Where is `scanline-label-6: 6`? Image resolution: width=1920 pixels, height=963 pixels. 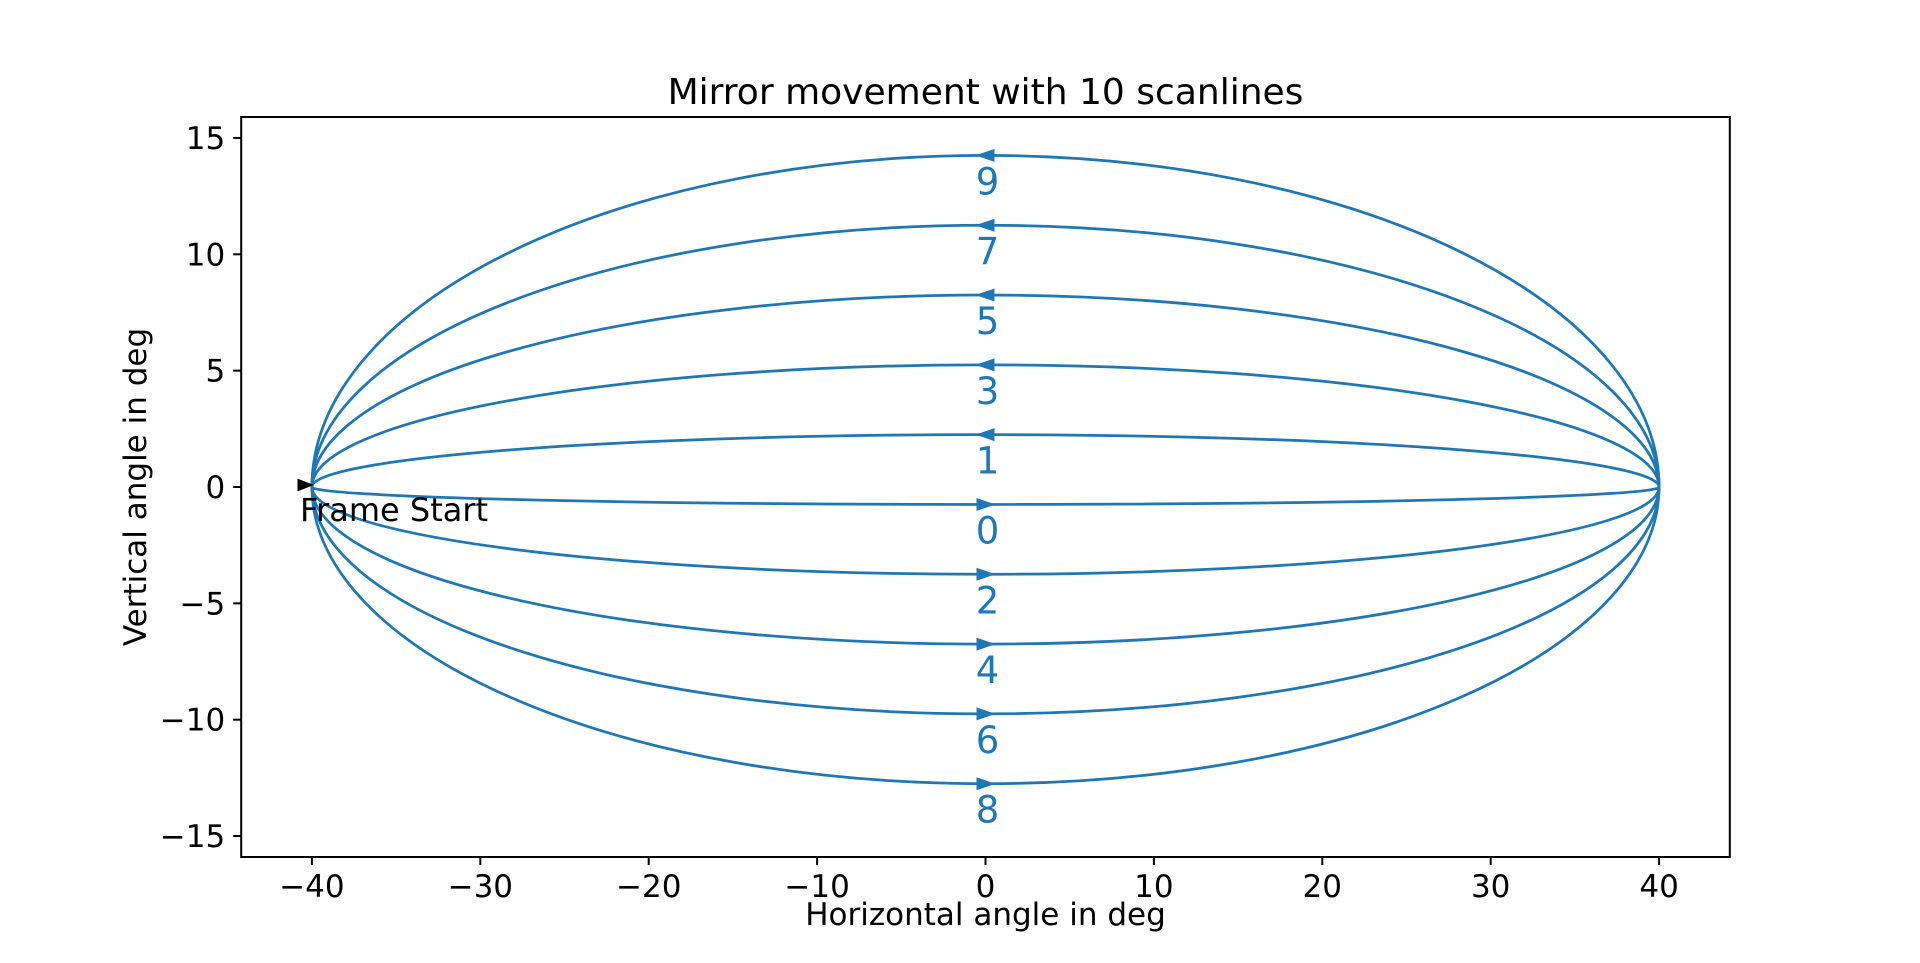 scanline-label-6: 6 is located at coordinates (988, 740).